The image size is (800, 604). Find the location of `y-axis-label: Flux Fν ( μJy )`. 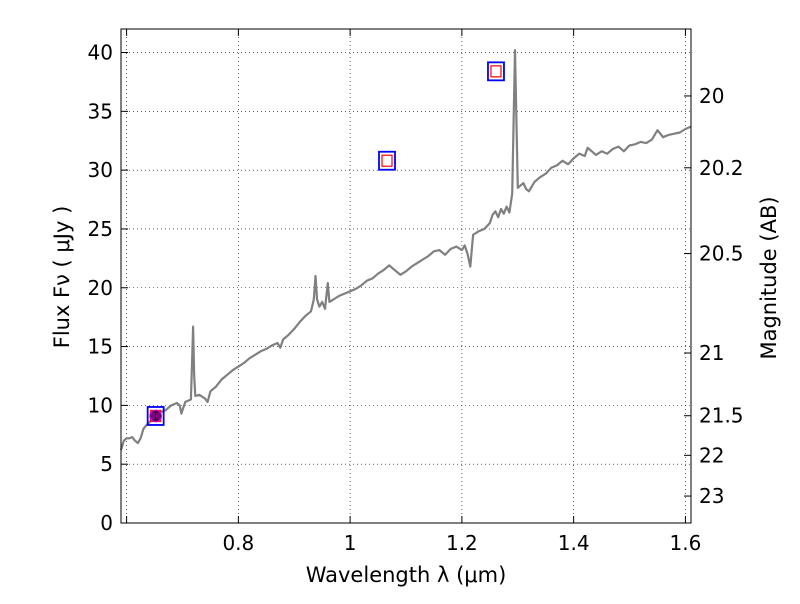

y-axis-label: Flux Fν ( μJy ) is located at coordinates (62, 277).